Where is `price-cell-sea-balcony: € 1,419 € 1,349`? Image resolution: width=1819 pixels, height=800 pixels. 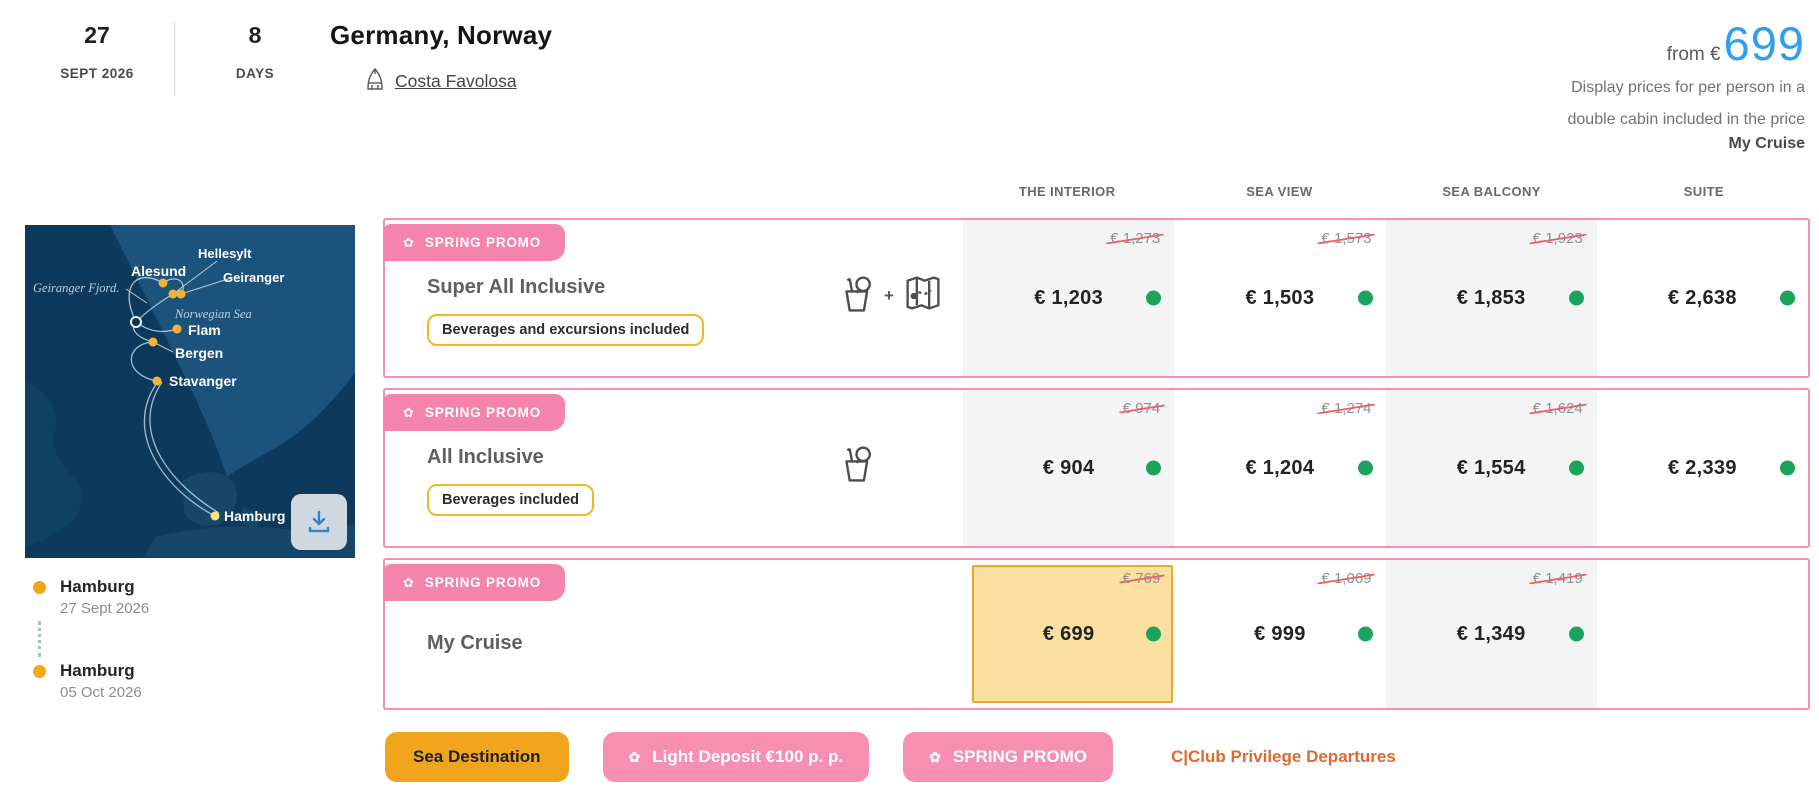
price-cell-sea-balcony: € 1,419 € 1,349 is located at coordinates (1491, 634).